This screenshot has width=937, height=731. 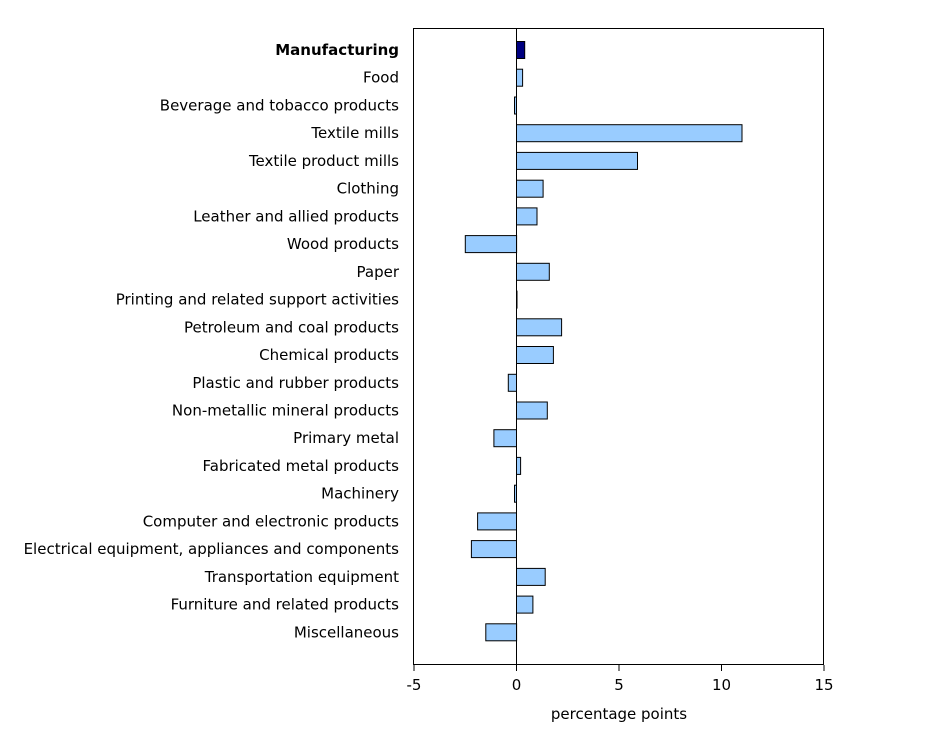 What do you see at coordinates (505, 438) in the screenshot?
I see `bar-primary-metal` at bounding box center [505, 438].